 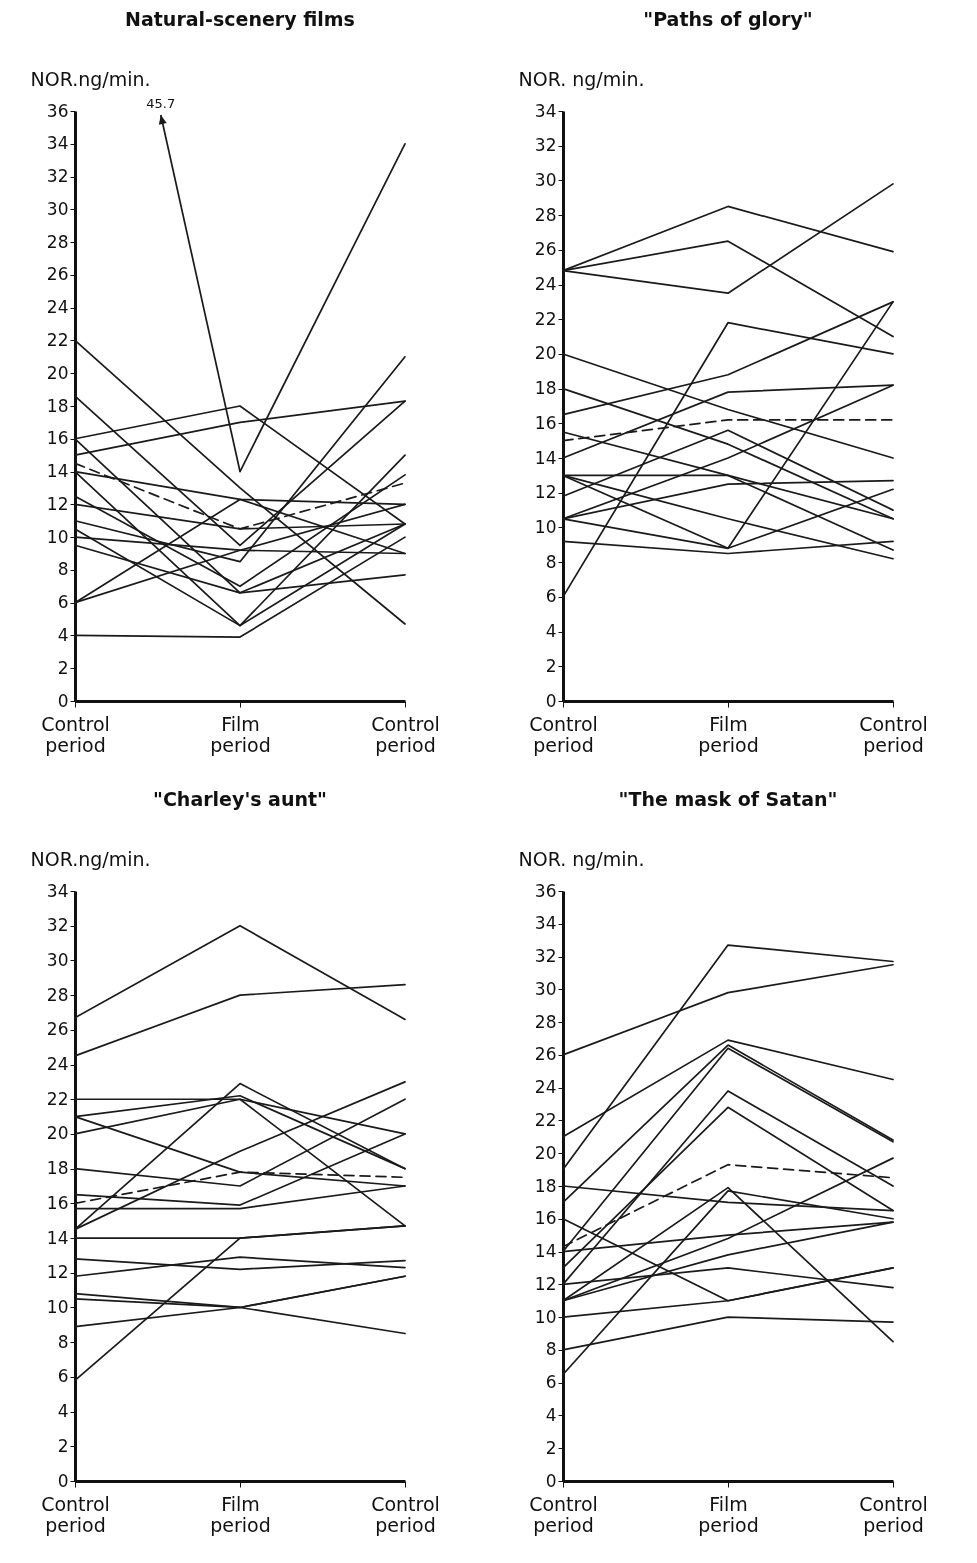 What do you see at coordinates (240, 19) in the screenshot?
I see `chart-title: Natural-scenery films` at bounding box center [240, 19].